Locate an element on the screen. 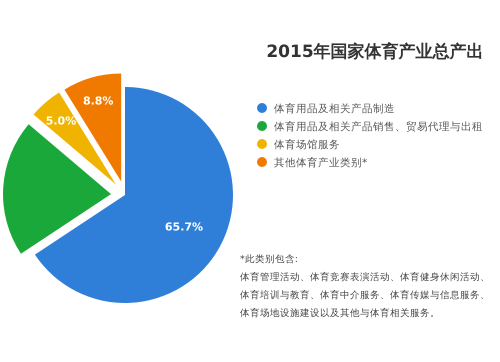 This screenshot has width=500, height=362. text: 体育培训与教育、体育中介服务、体育传媒与信息服务、 is located at coordinates (365, 295).